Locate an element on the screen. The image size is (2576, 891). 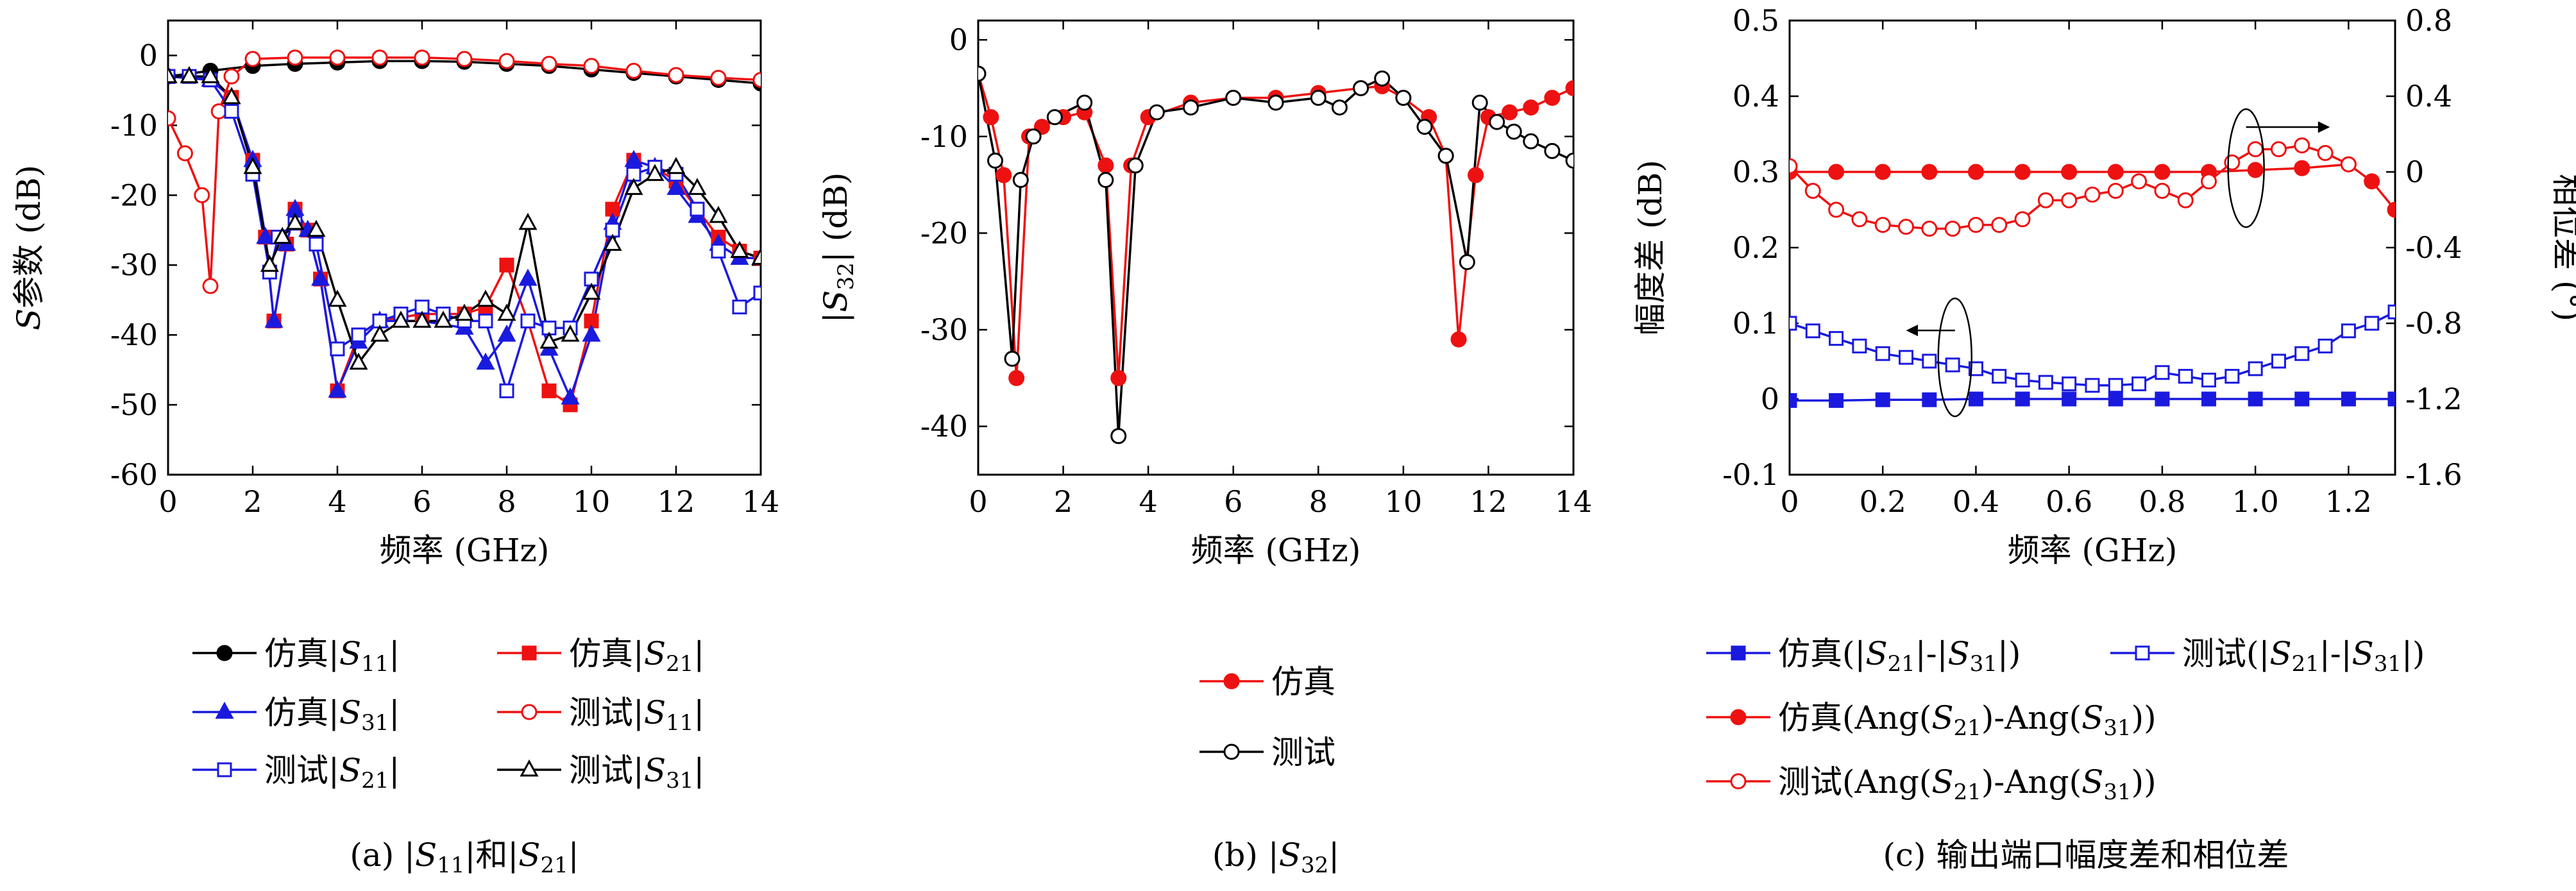
y-tick-label: -20 is located at coordinates (944, 233).